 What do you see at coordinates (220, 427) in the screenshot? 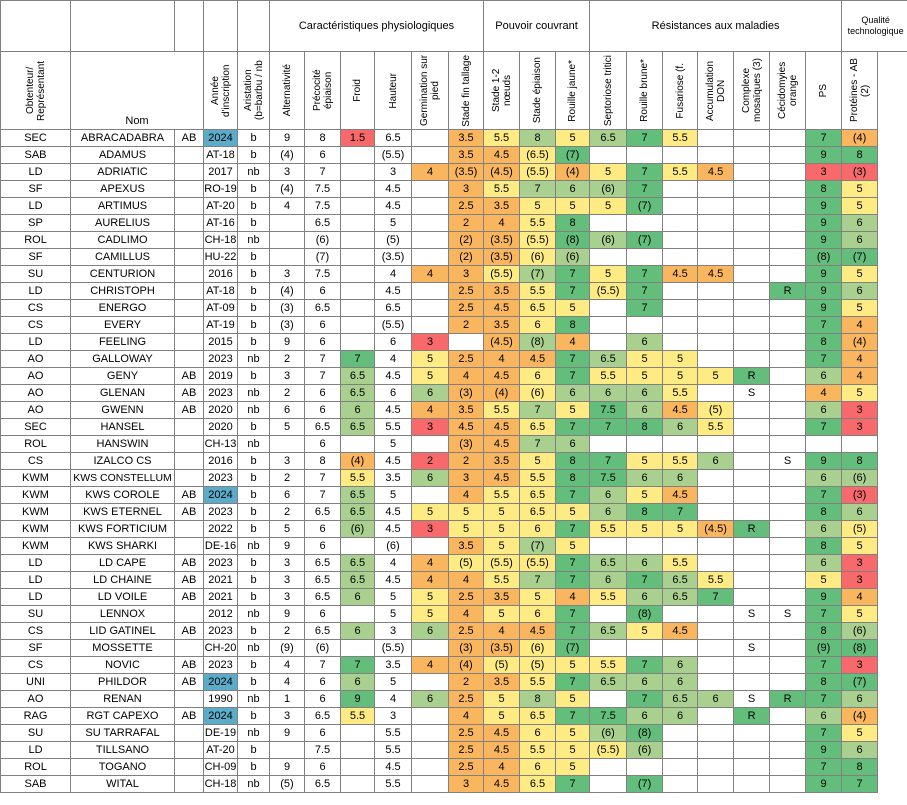
I see `cell-annee: 2020` at bounding box center [220, 427].